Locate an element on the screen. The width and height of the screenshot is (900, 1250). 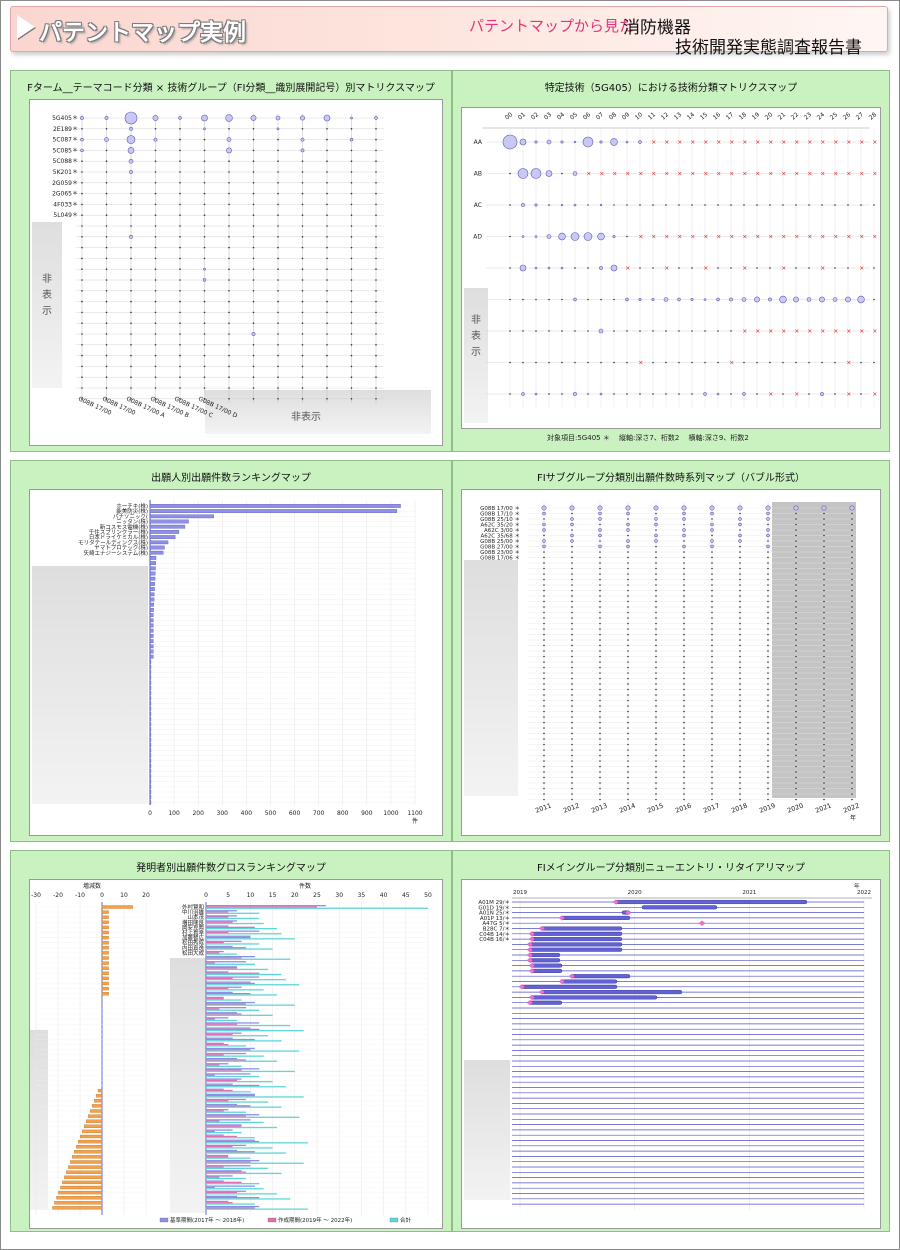
column-label: 25 is located at coordinates (834, 116).